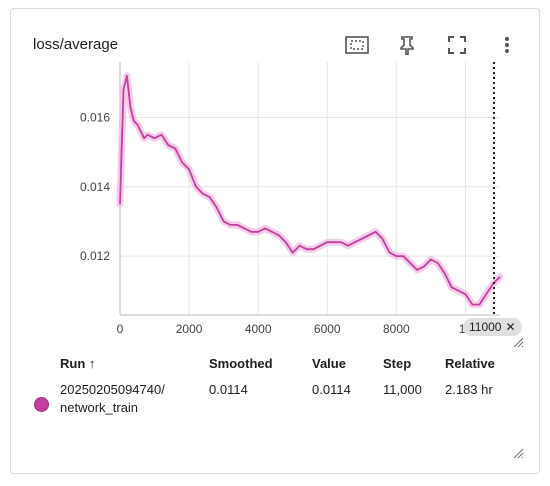 The width and height of the screenshot is (550, 486). Describe the element at coordinates (397, 363) in the screenshot. I see `column-header-step: Step` at that location.